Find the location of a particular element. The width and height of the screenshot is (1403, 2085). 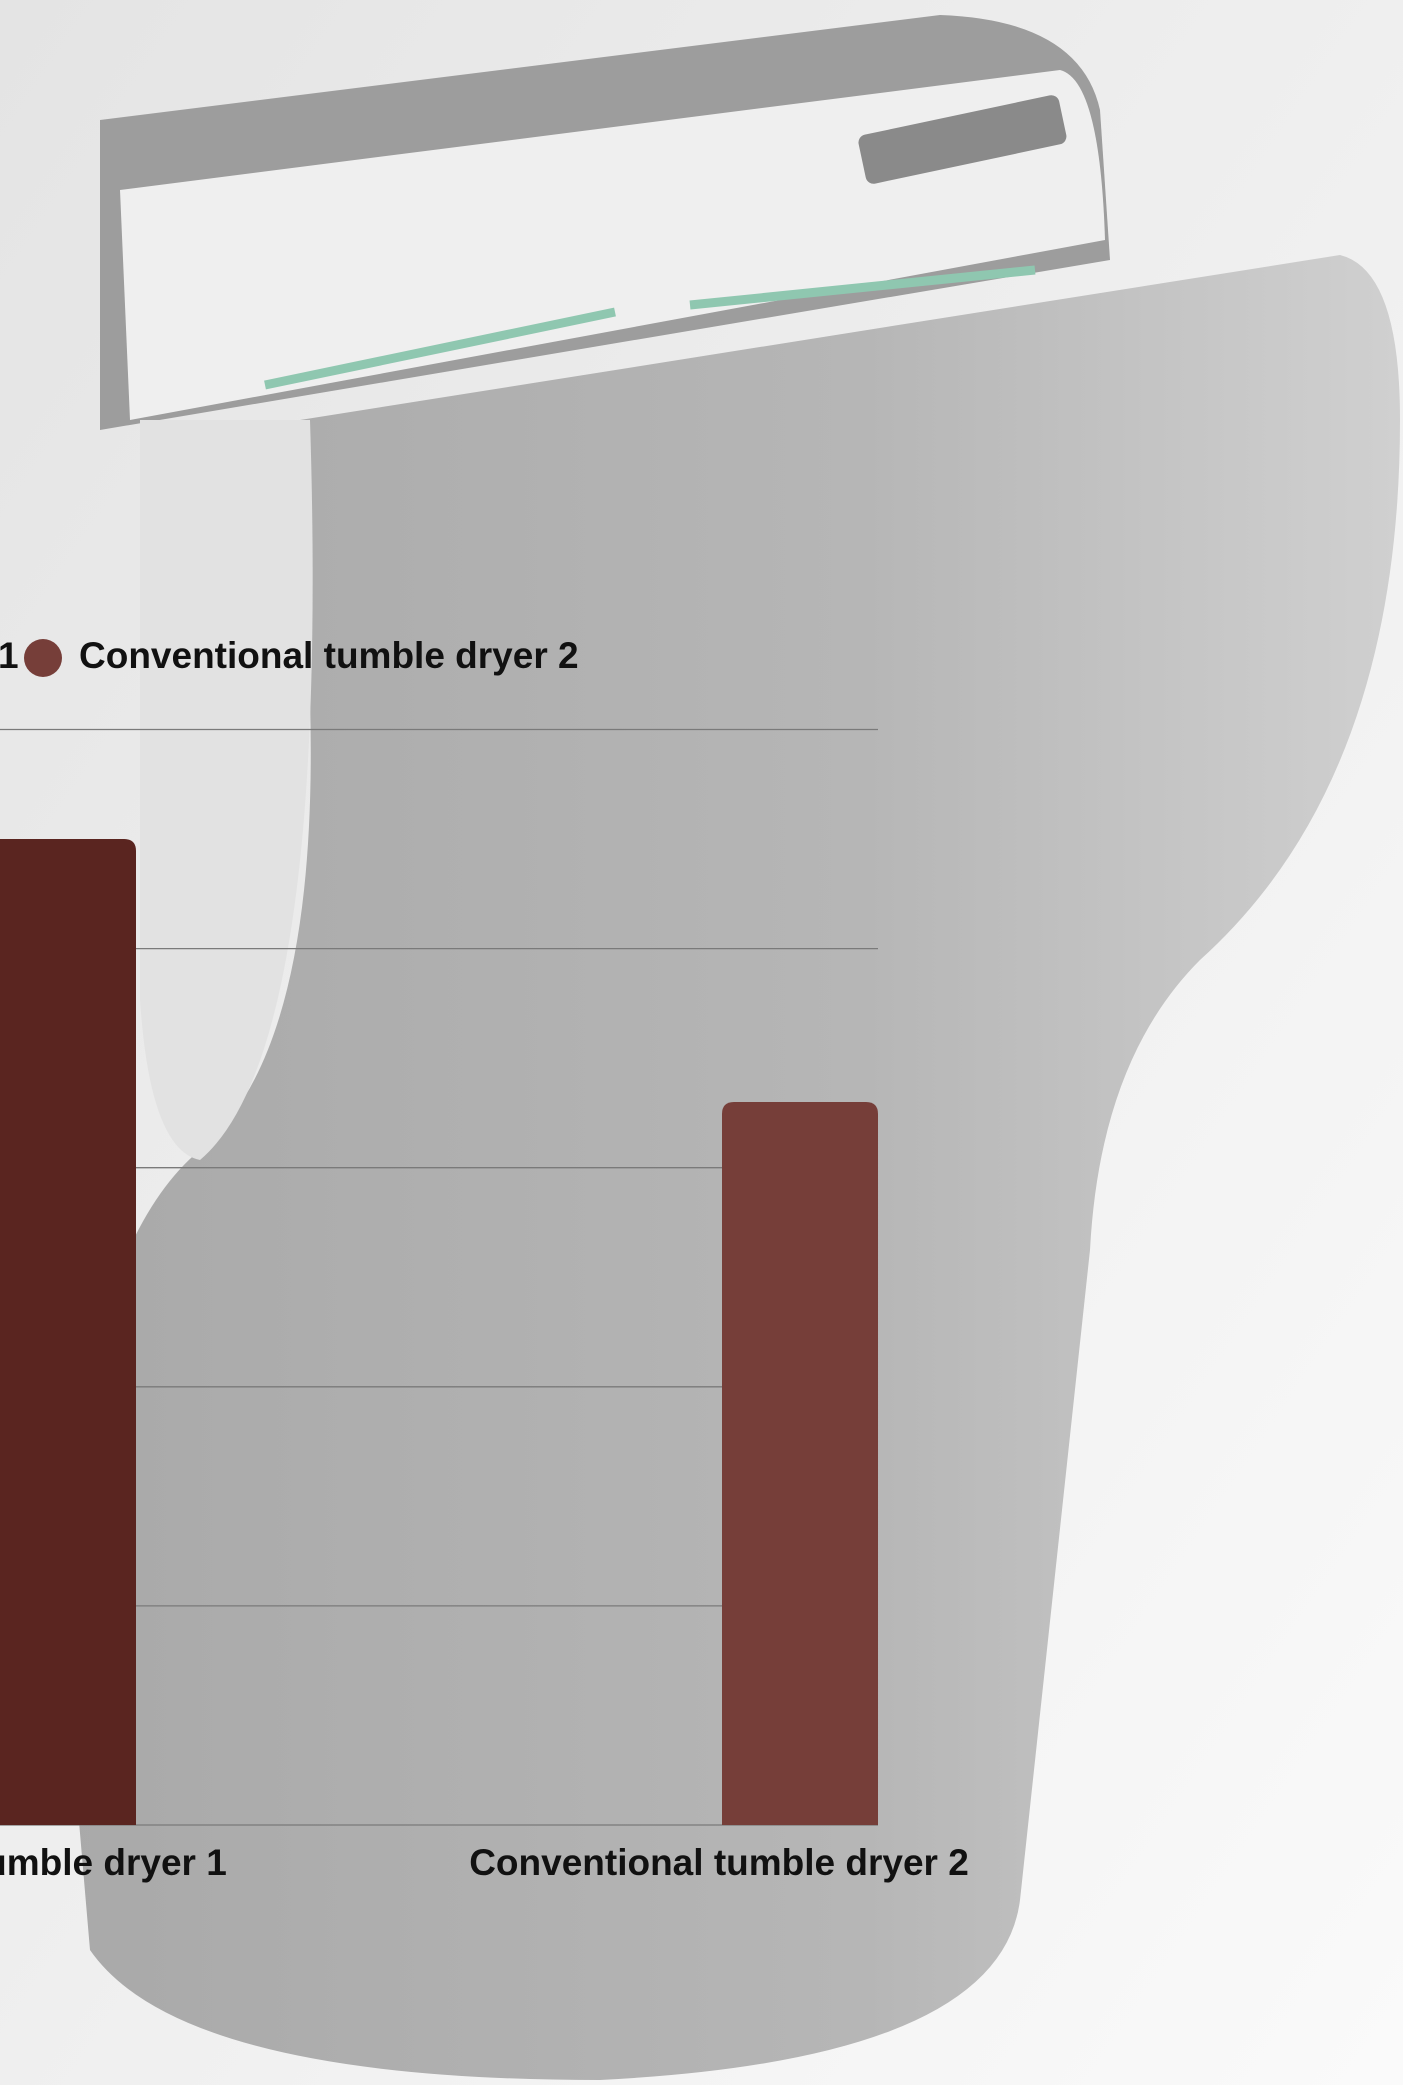

x-tick-label: Conventional tumble dryer 1 is located at coordinates (113, 1862).